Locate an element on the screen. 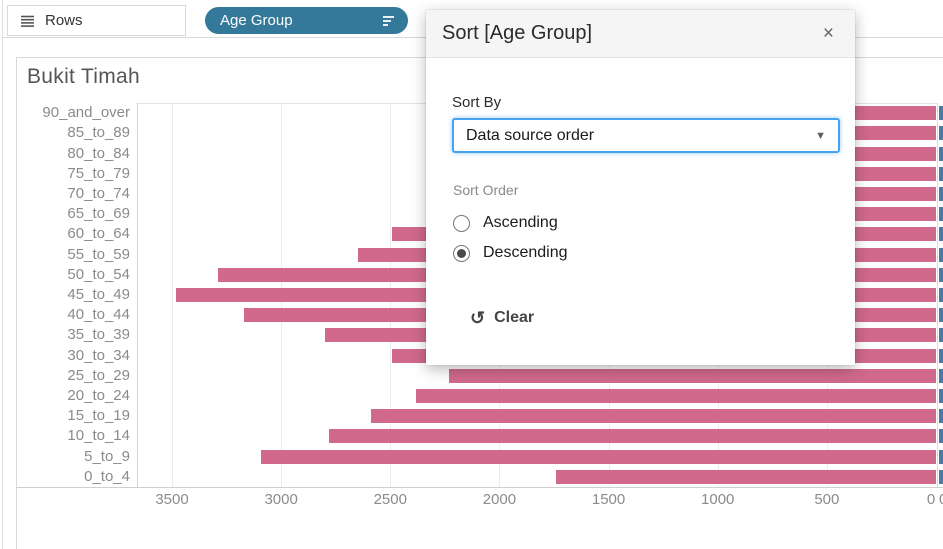 Image resolution: width=943 pixels, height=549 pixels. x-axis-tick-label: 500 is located at coordinates (827, 499).